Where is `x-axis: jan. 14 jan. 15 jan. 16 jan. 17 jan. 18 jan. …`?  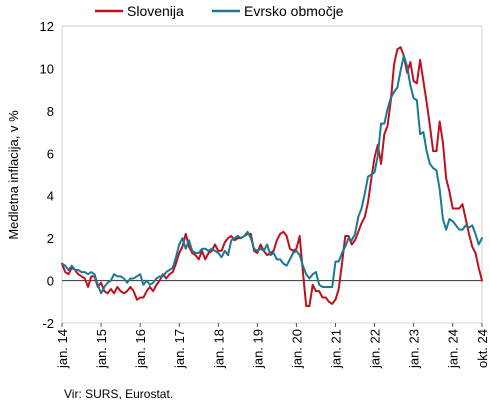
x-axis: jan. 14 jan. 15 jan. 16 jan. 17 jan. 18 jan. … is located at coordinates (272, 346).